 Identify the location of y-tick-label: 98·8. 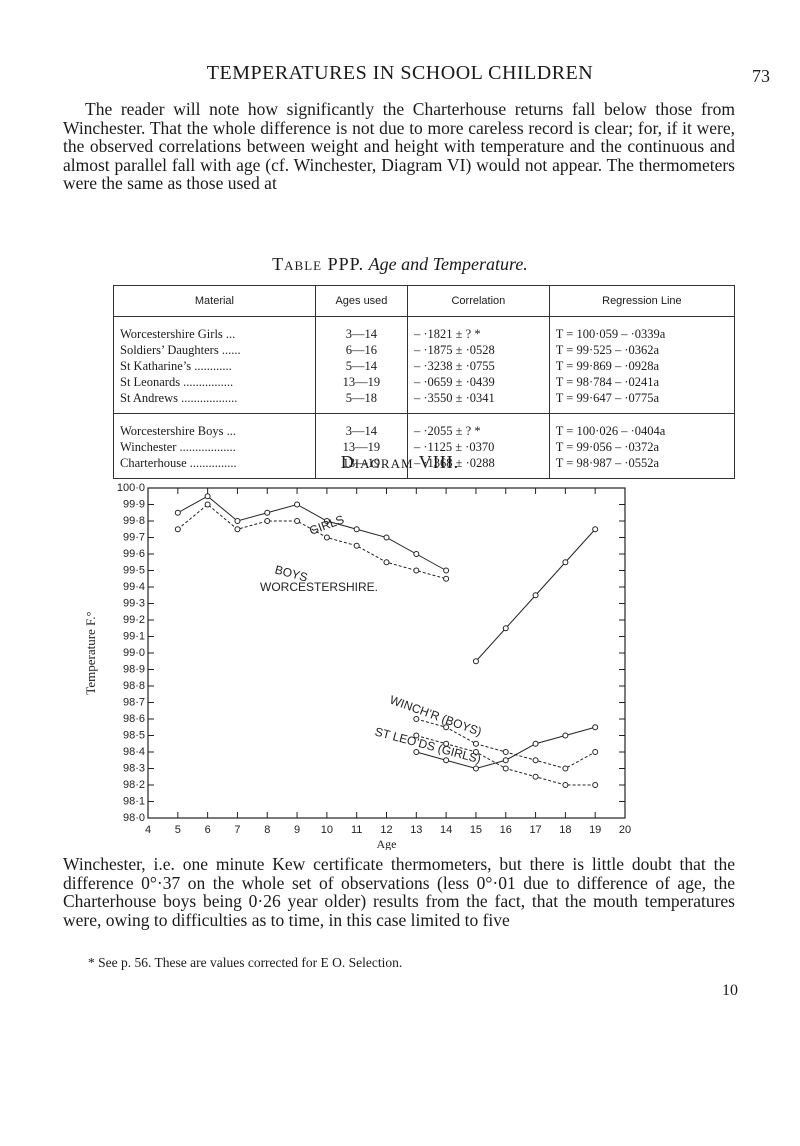
(134, 686).